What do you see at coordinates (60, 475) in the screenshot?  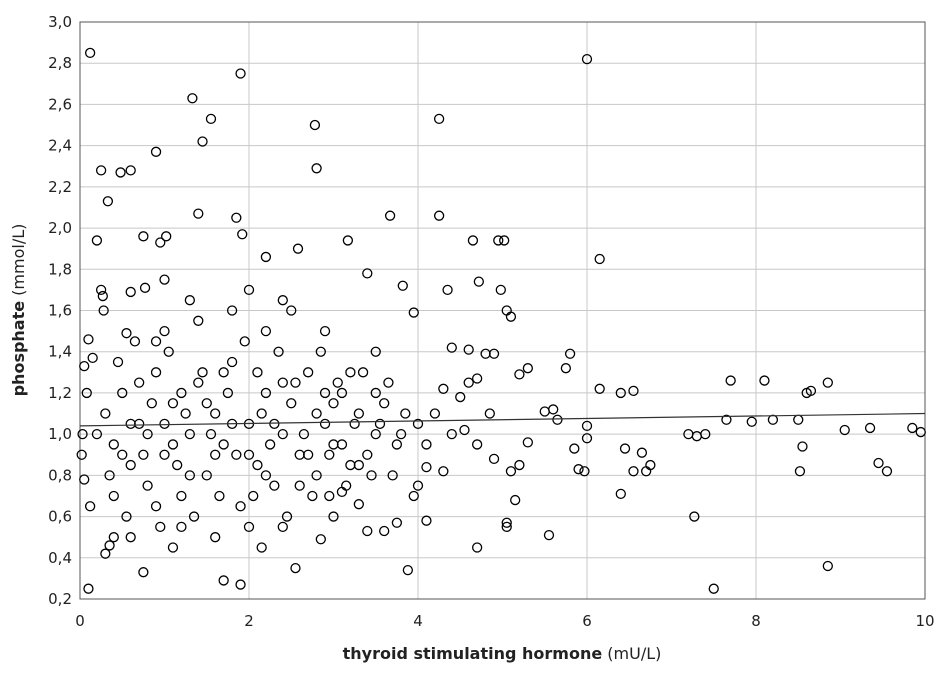 I see `y-tick-label: 0,8` at bounding box center [60, 475].